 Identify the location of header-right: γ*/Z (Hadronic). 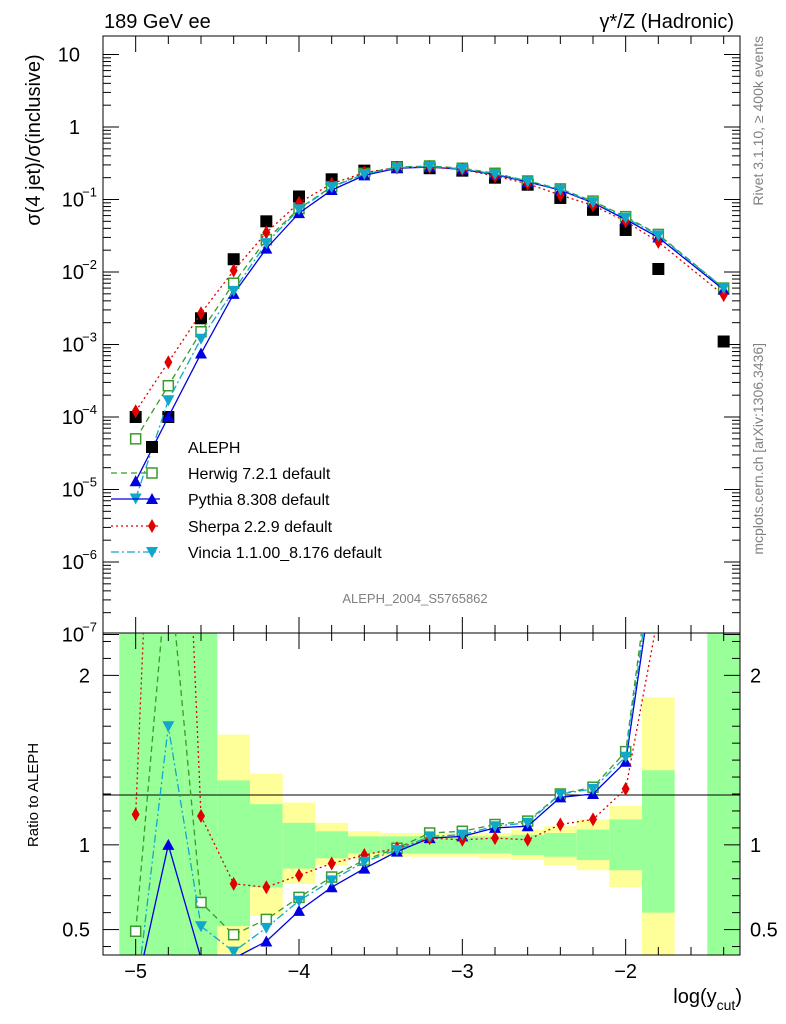
(667, 22).